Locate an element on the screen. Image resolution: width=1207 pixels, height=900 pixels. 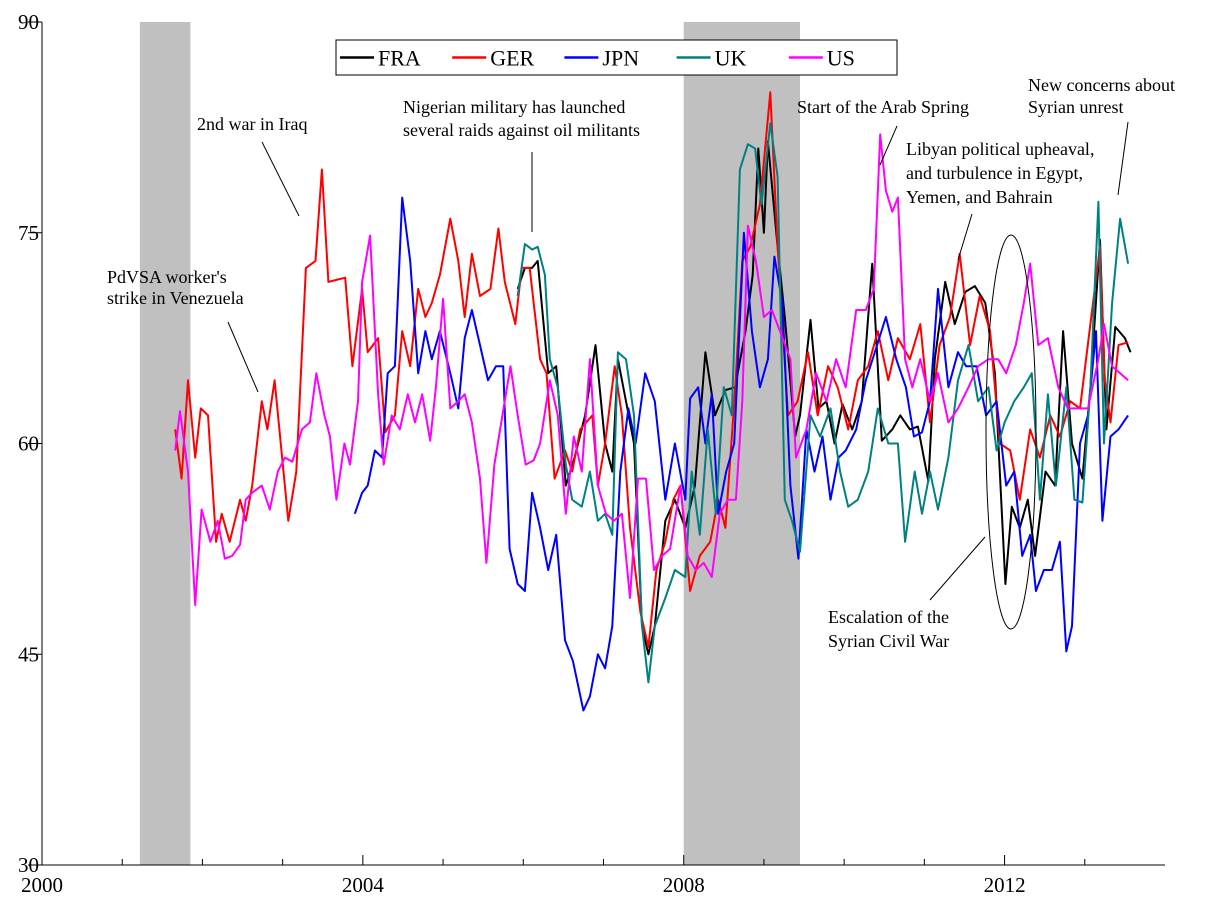
x-tick-label: 2000 is located at coordinates (42, 885).